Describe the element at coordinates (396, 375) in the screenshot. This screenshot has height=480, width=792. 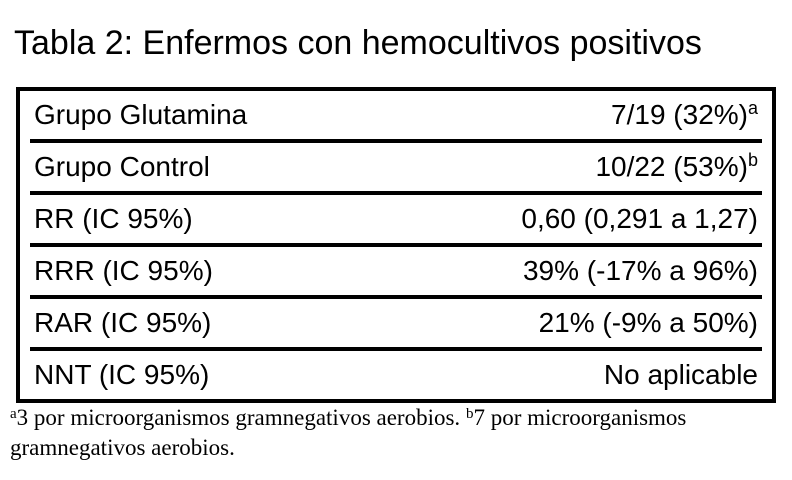
I see `table-row: NNT (IC 95%) No aplicable` at that location.